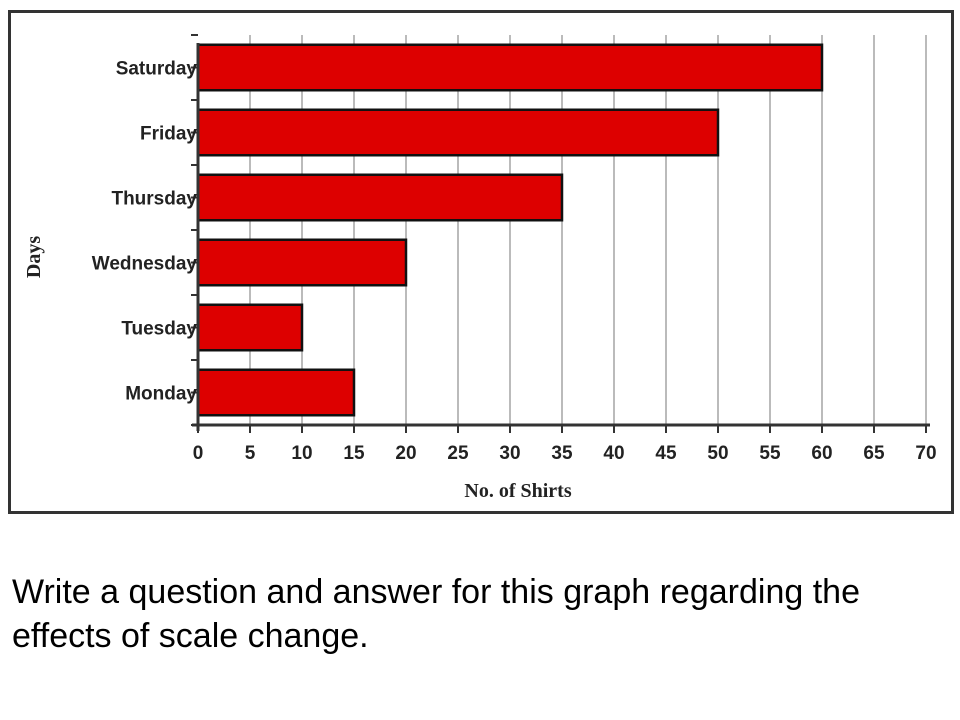 The width and height of the screenshot is (960, 720). What do you see at coordinates (510, 67) in the screenshot?
I see `bar-saturday` at bounding box center [510, 67].